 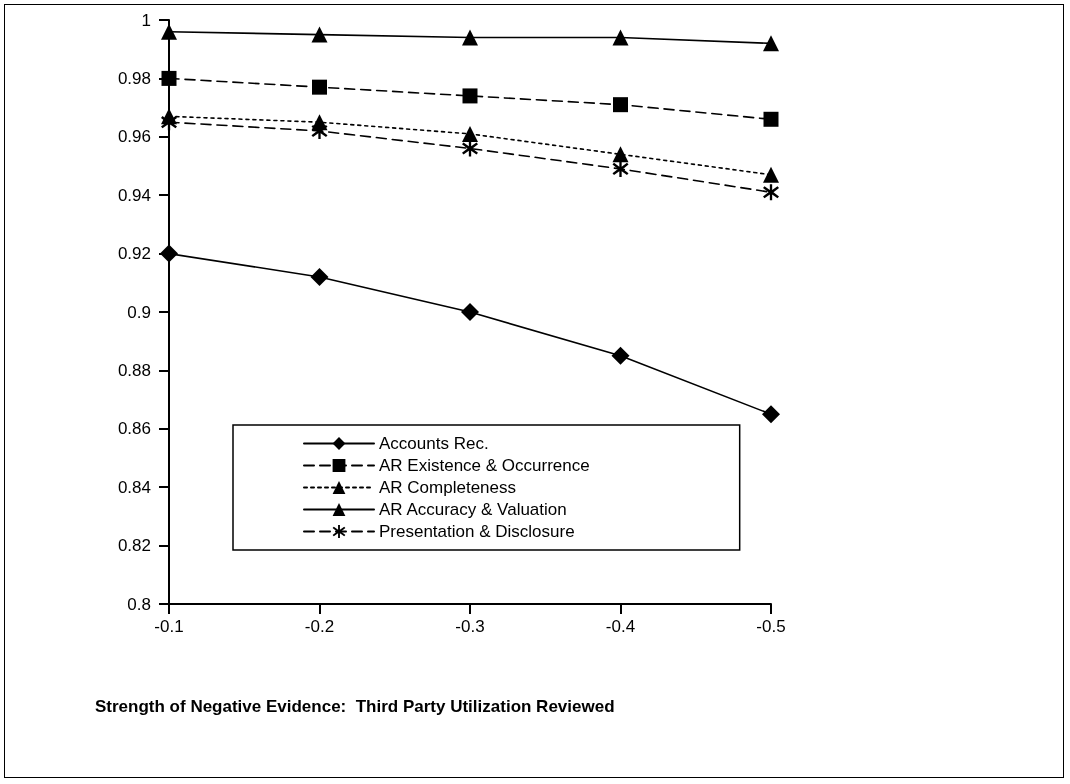 I want to click on x-axis-title: Strength of Negative Evidence: Third Party Utilization Reviewed, so click(x=355, y=706).